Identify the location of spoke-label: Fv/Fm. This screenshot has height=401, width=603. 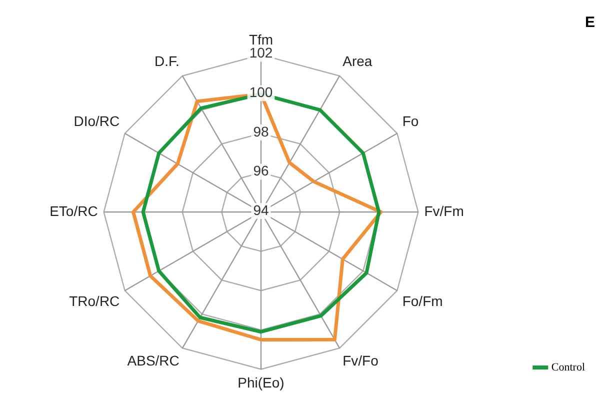
(444, 210).